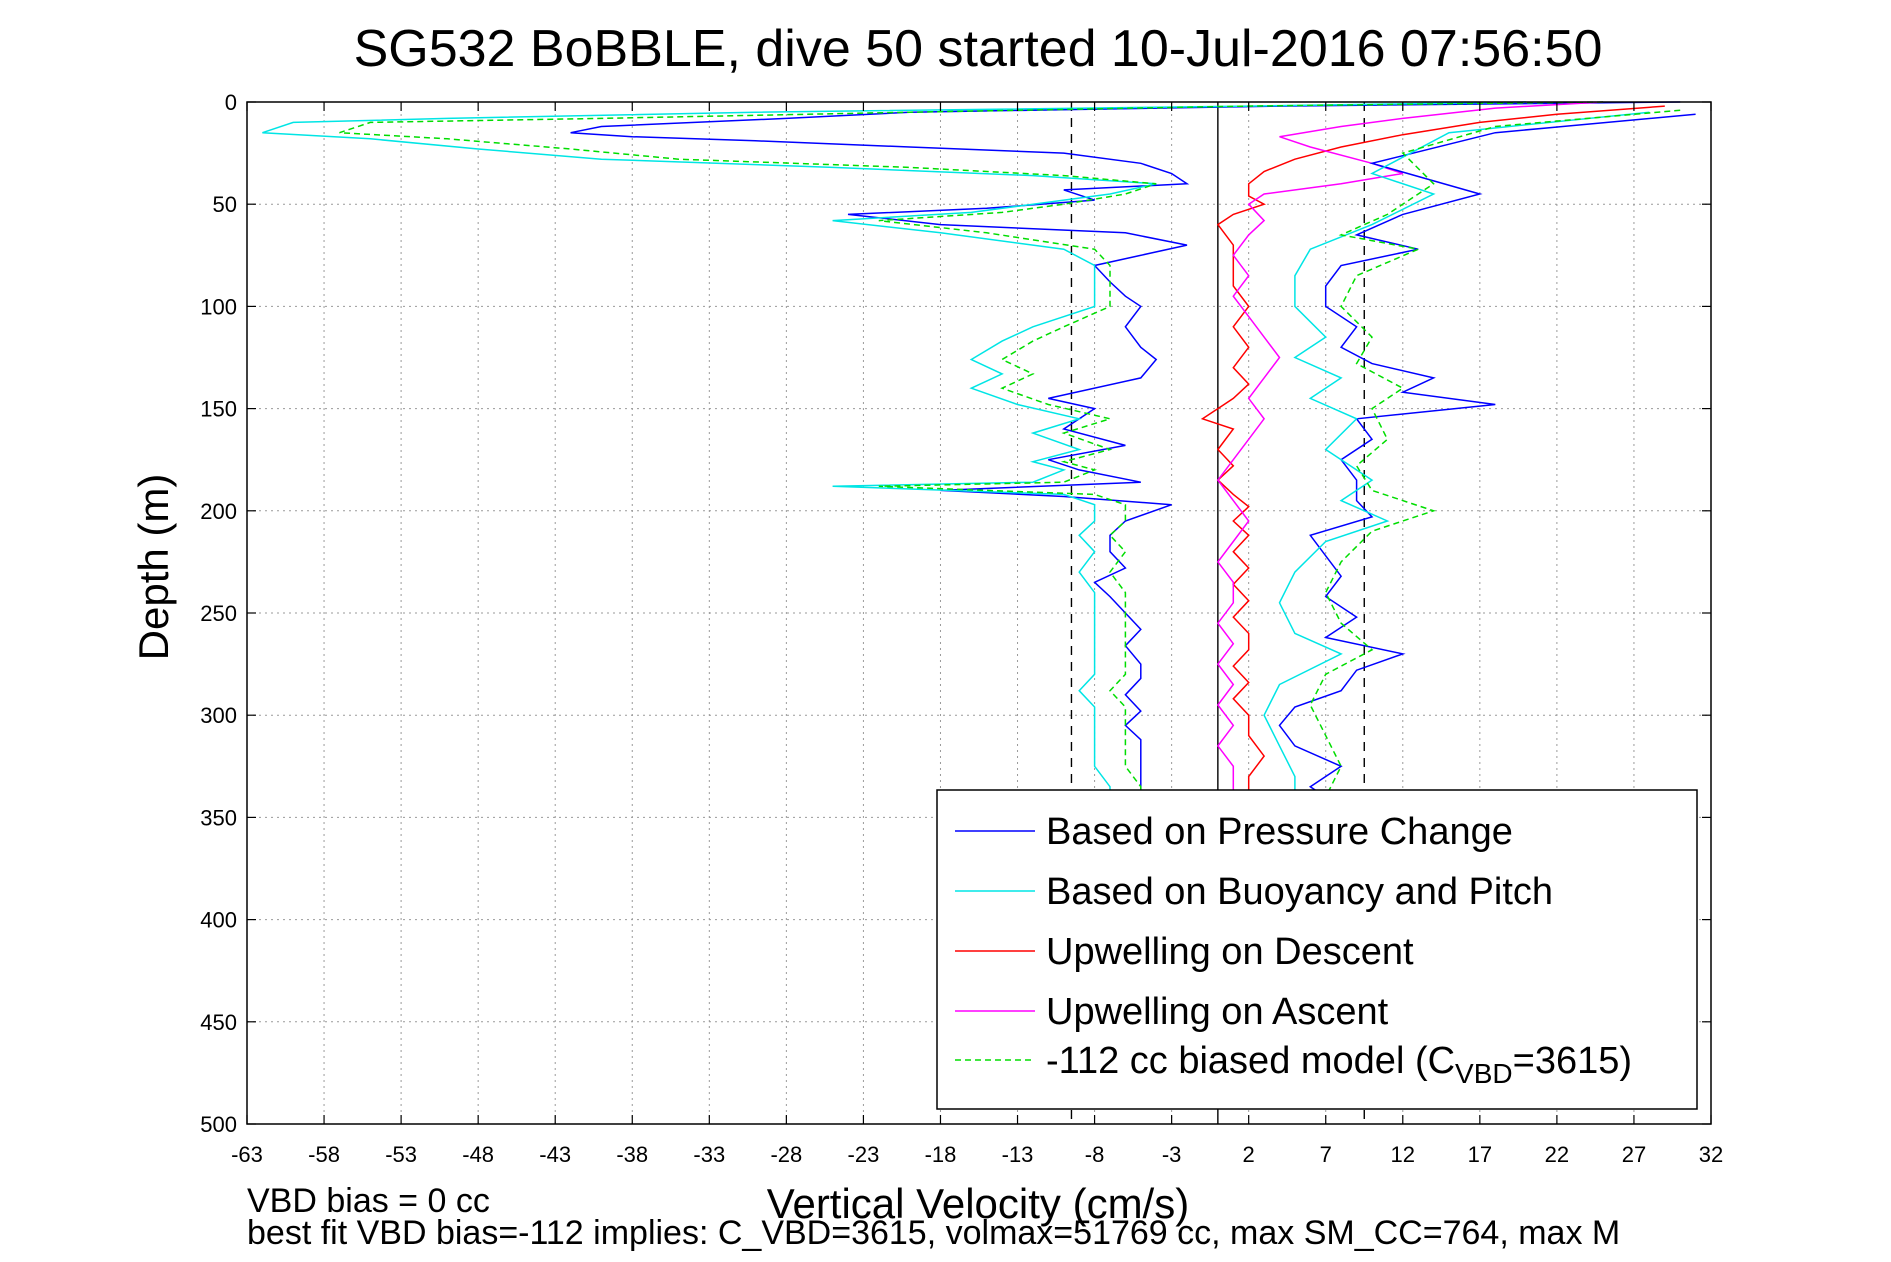  I want to click on x-tick-label: -48, so click(478, 1154).